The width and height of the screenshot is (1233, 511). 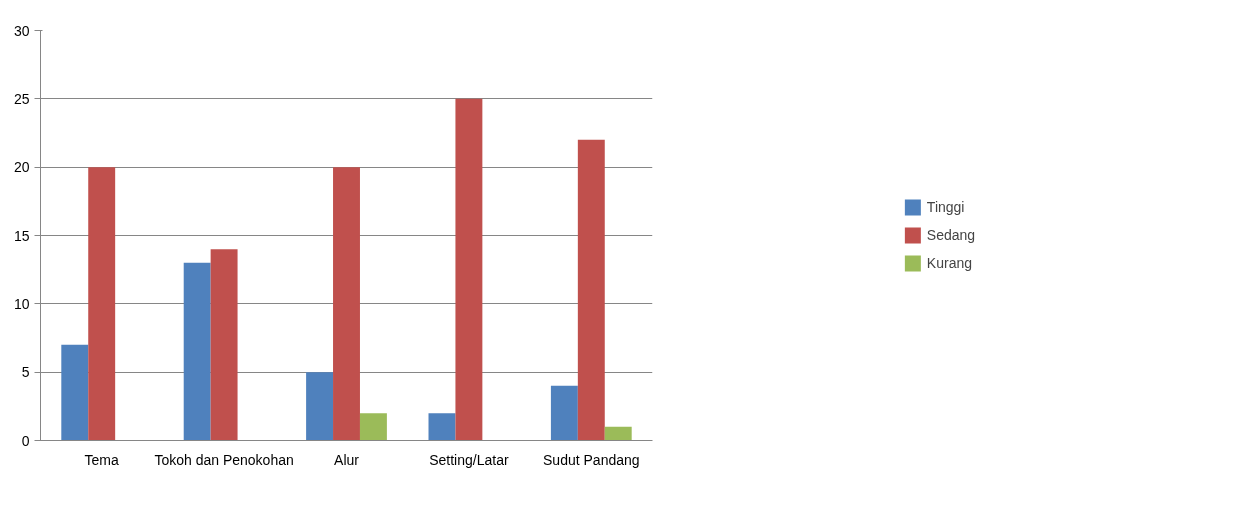 What do you see at coordinates (25, 372) in the screenshot?
I see `y-tick-label: 5` at bounding box center [25, 372].